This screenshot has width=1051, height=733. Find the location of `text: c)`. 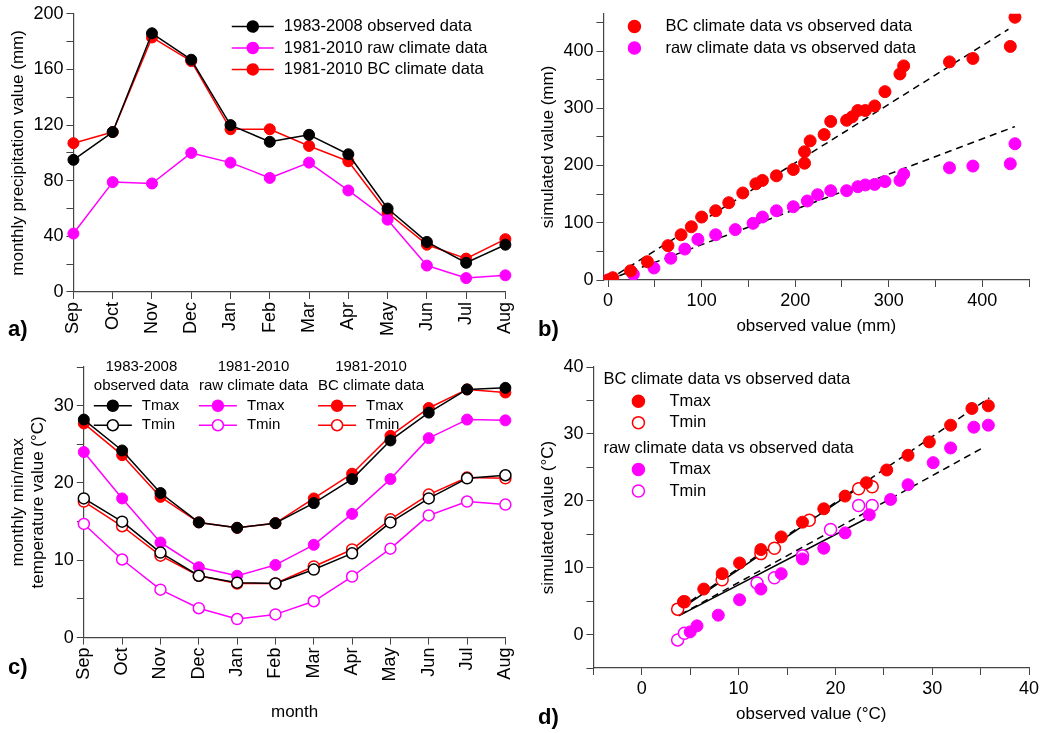

text: c) is located at coordinates (18, 667).